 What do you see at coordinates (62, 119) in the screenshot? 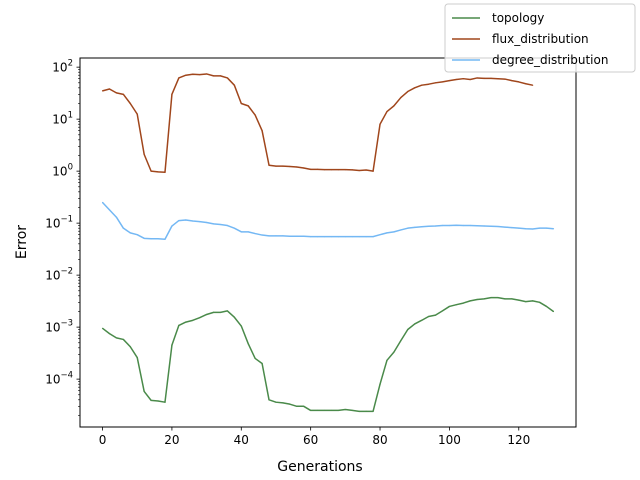
I see `y-tick-label: 10¹` at bounding box center [62, 119].